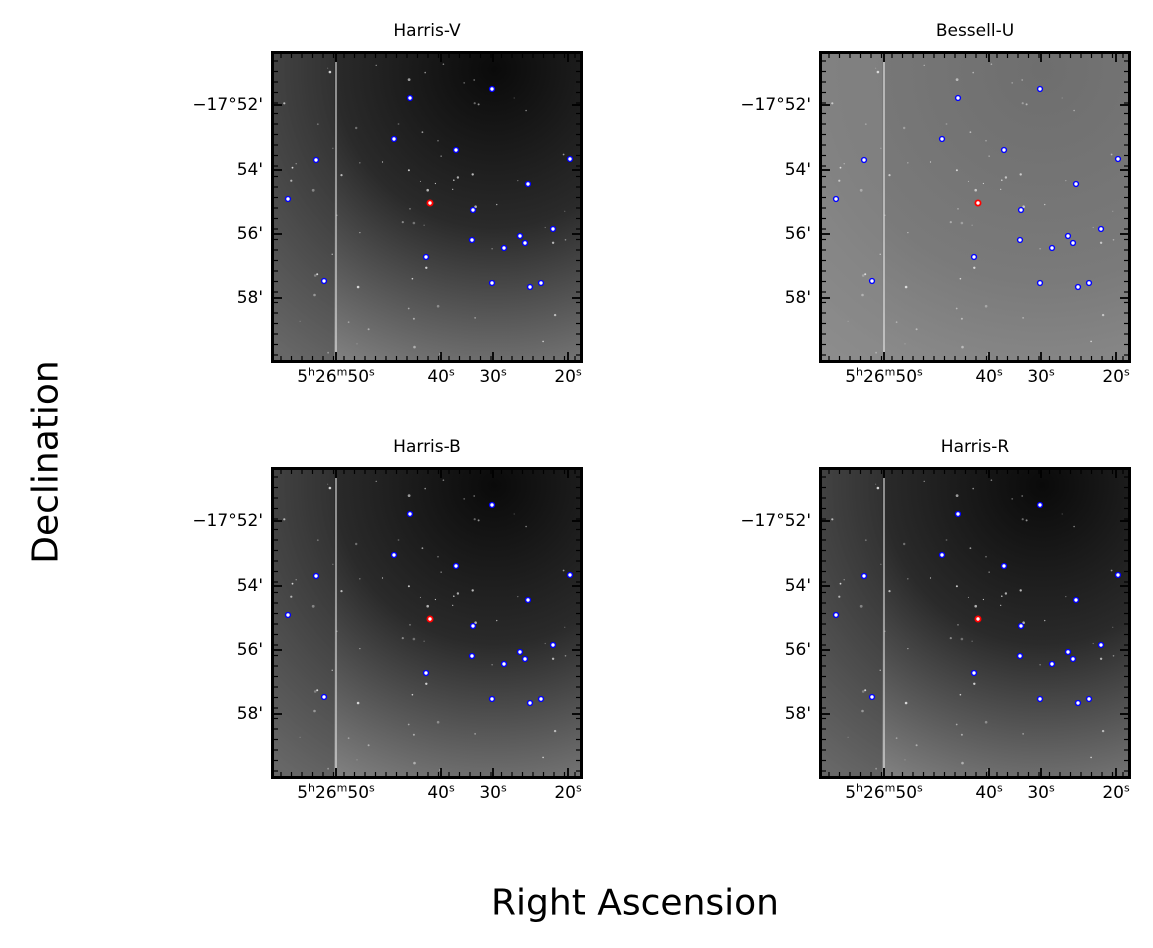 The width and height of the screenshot is (1153, 948). Describe the element at coordinates (304, 623) in the screenshot. I see `edge-strip` at that location.